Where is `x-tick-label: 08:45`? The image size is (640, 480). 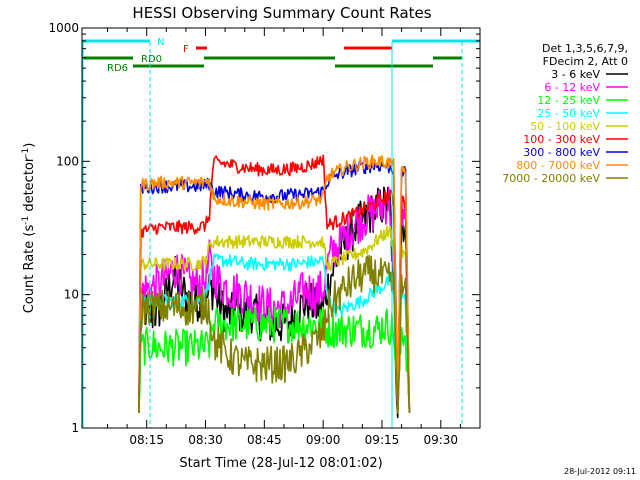
x-tick-label: 08:45 is located at coordinates (264, 440).